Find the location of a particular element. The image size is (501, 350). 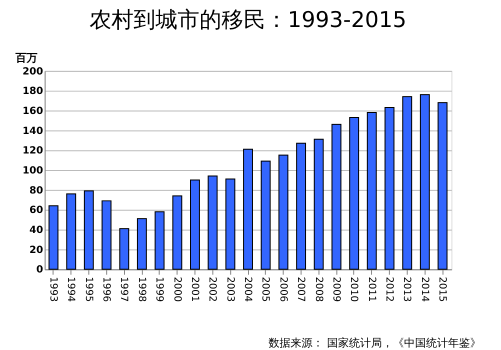

y-tick-label: 100 is located at coordinates (33, 171).